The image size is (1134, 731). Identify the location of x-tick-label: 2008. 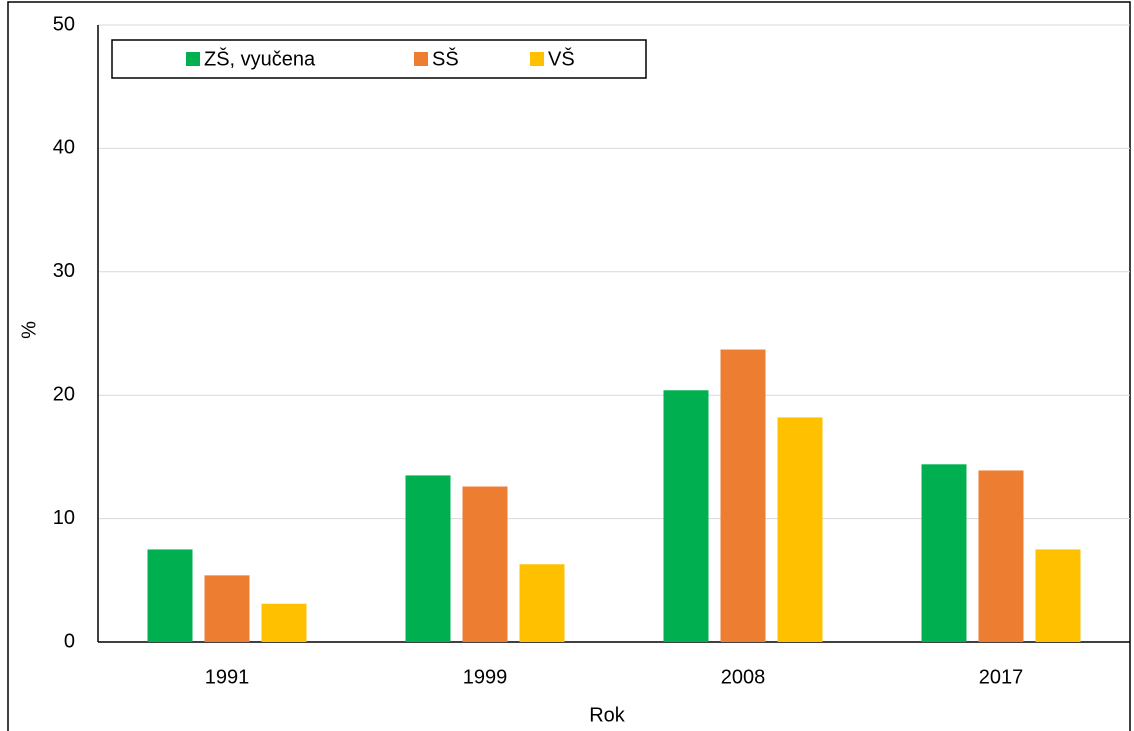
(743, 677).